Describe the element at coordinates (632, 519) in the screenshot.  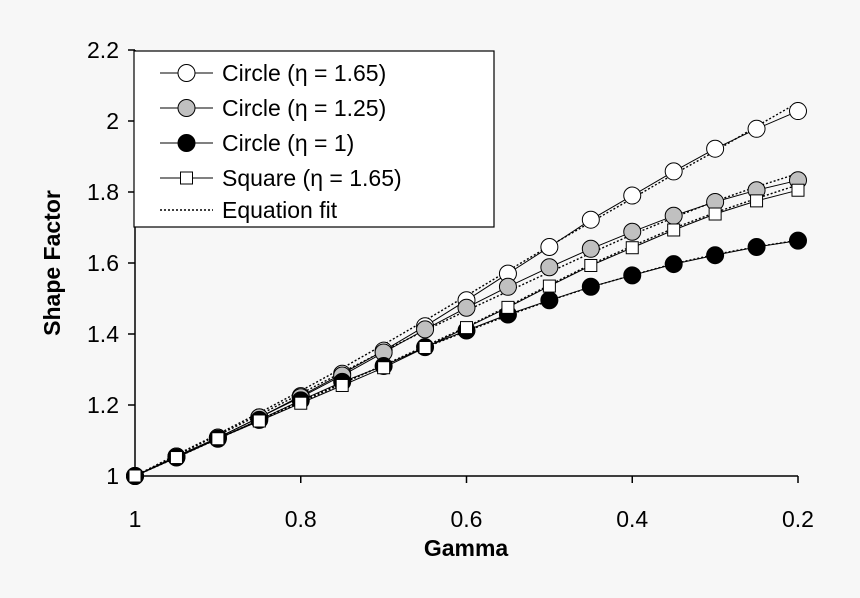
I see `x-tick-label: 0.4` at that location.